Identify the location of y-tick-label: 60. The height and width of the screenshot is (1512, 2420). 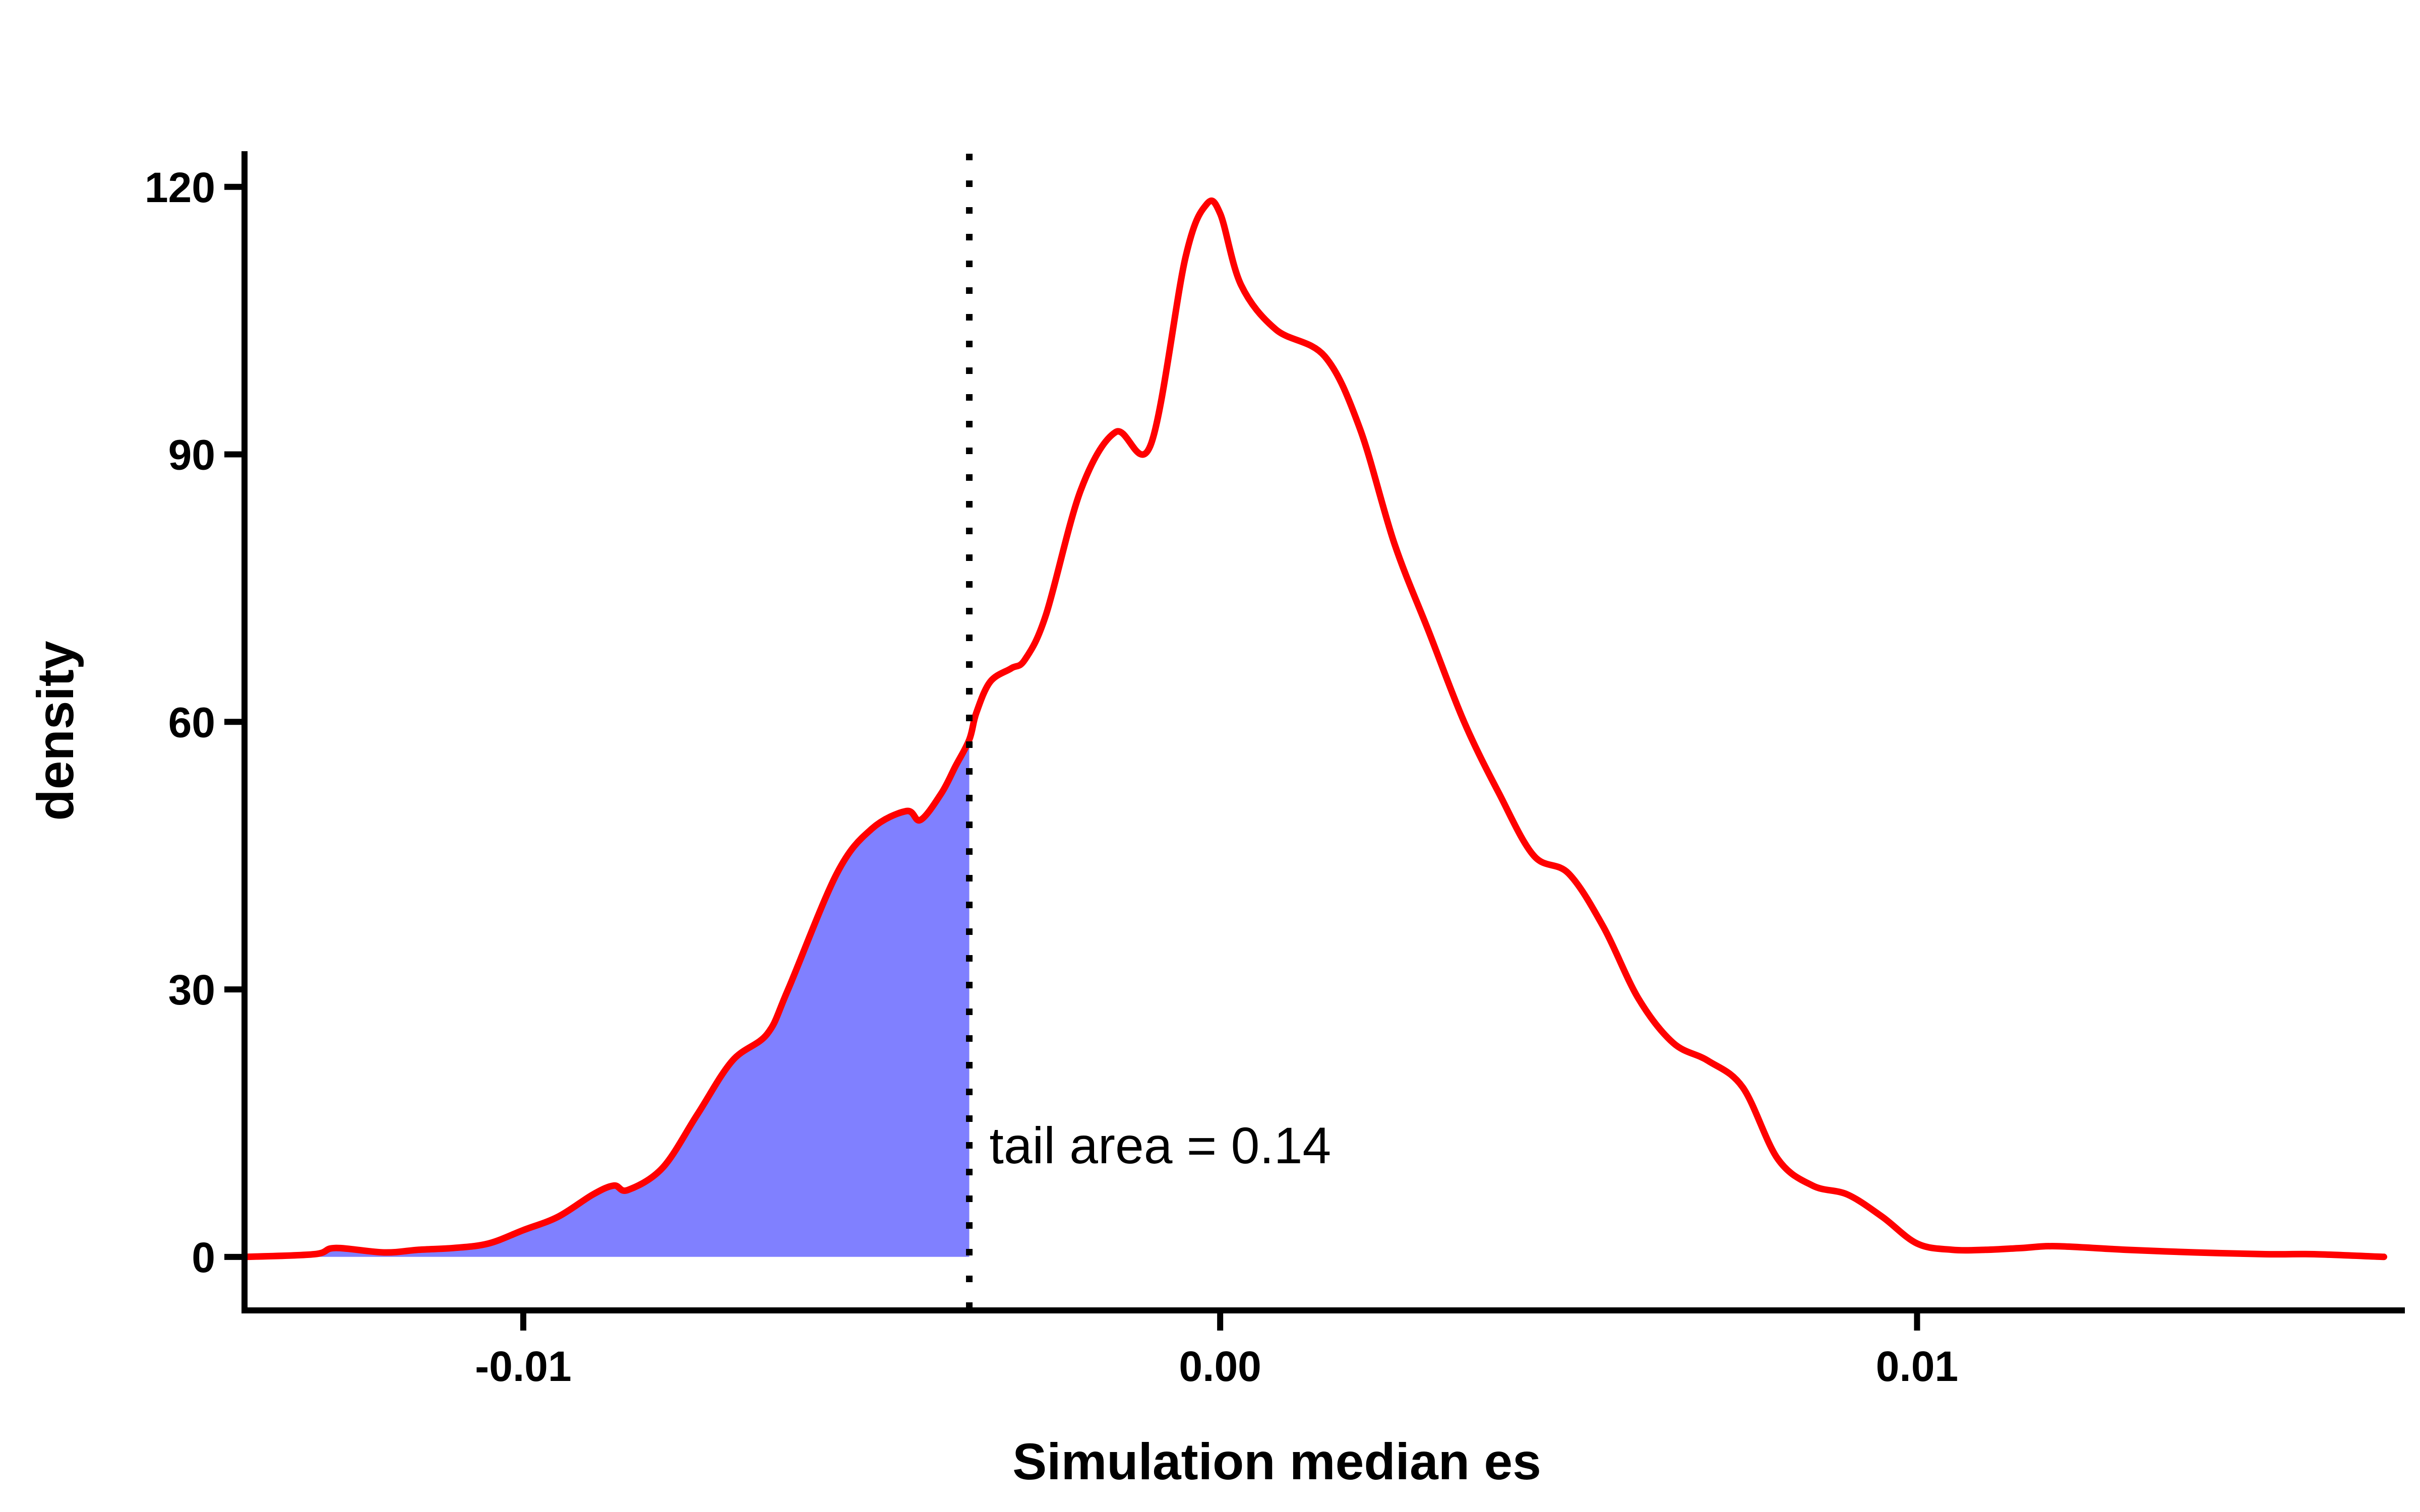
(191, 722).